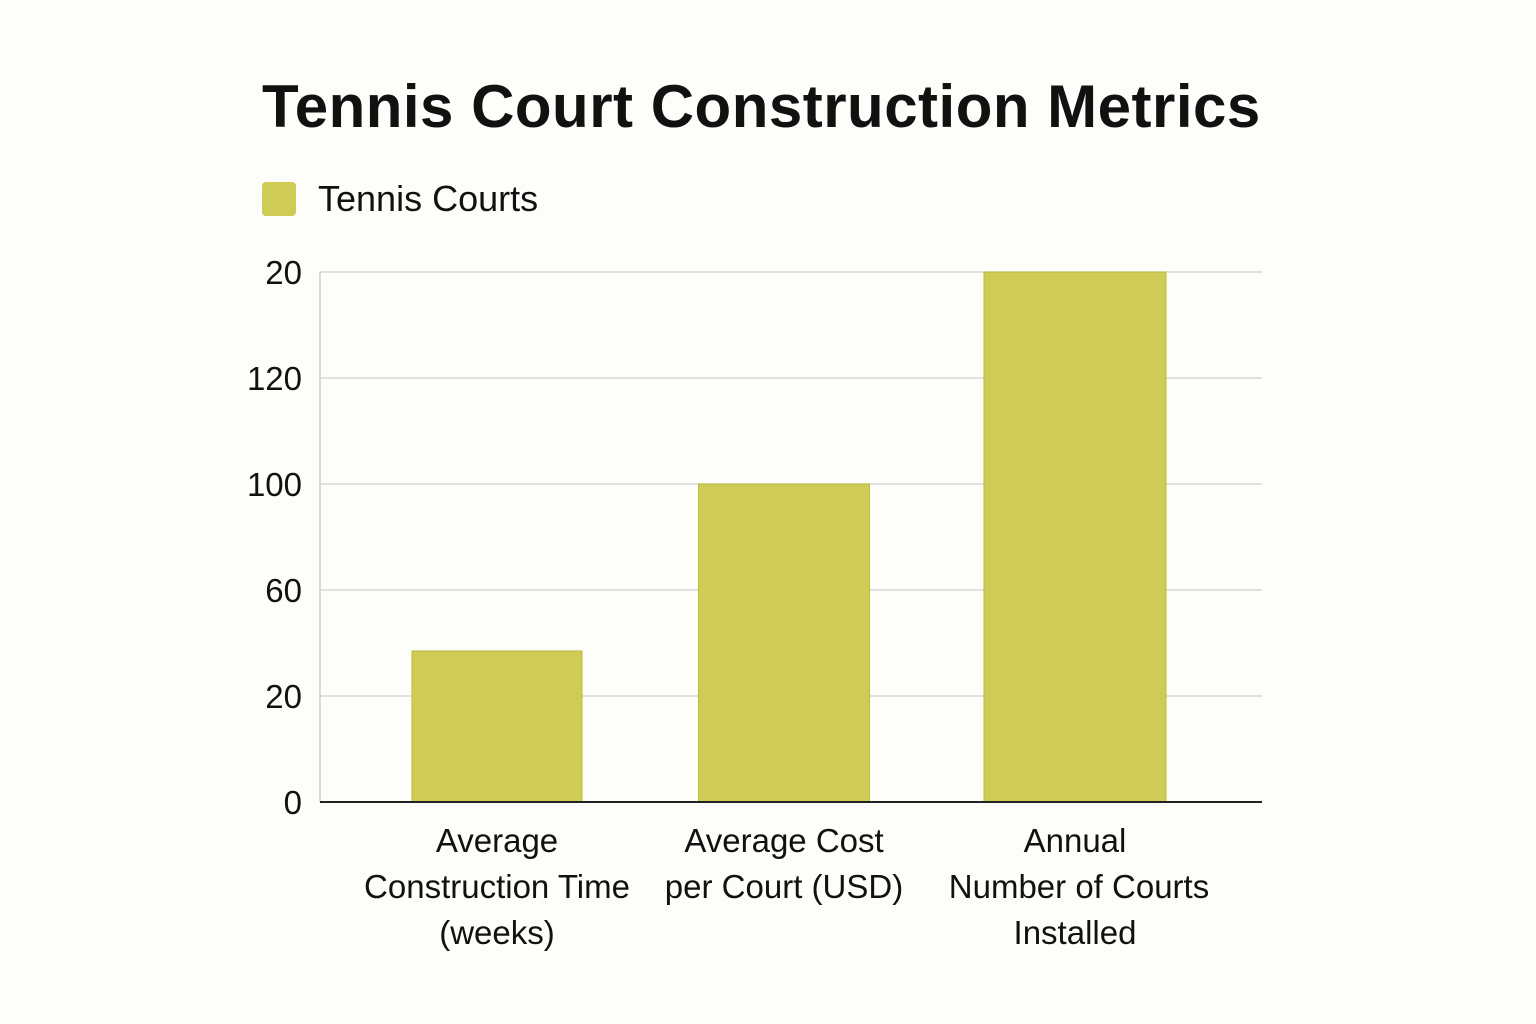  I want to click on y-tick-label: 120, so click(274, 378).